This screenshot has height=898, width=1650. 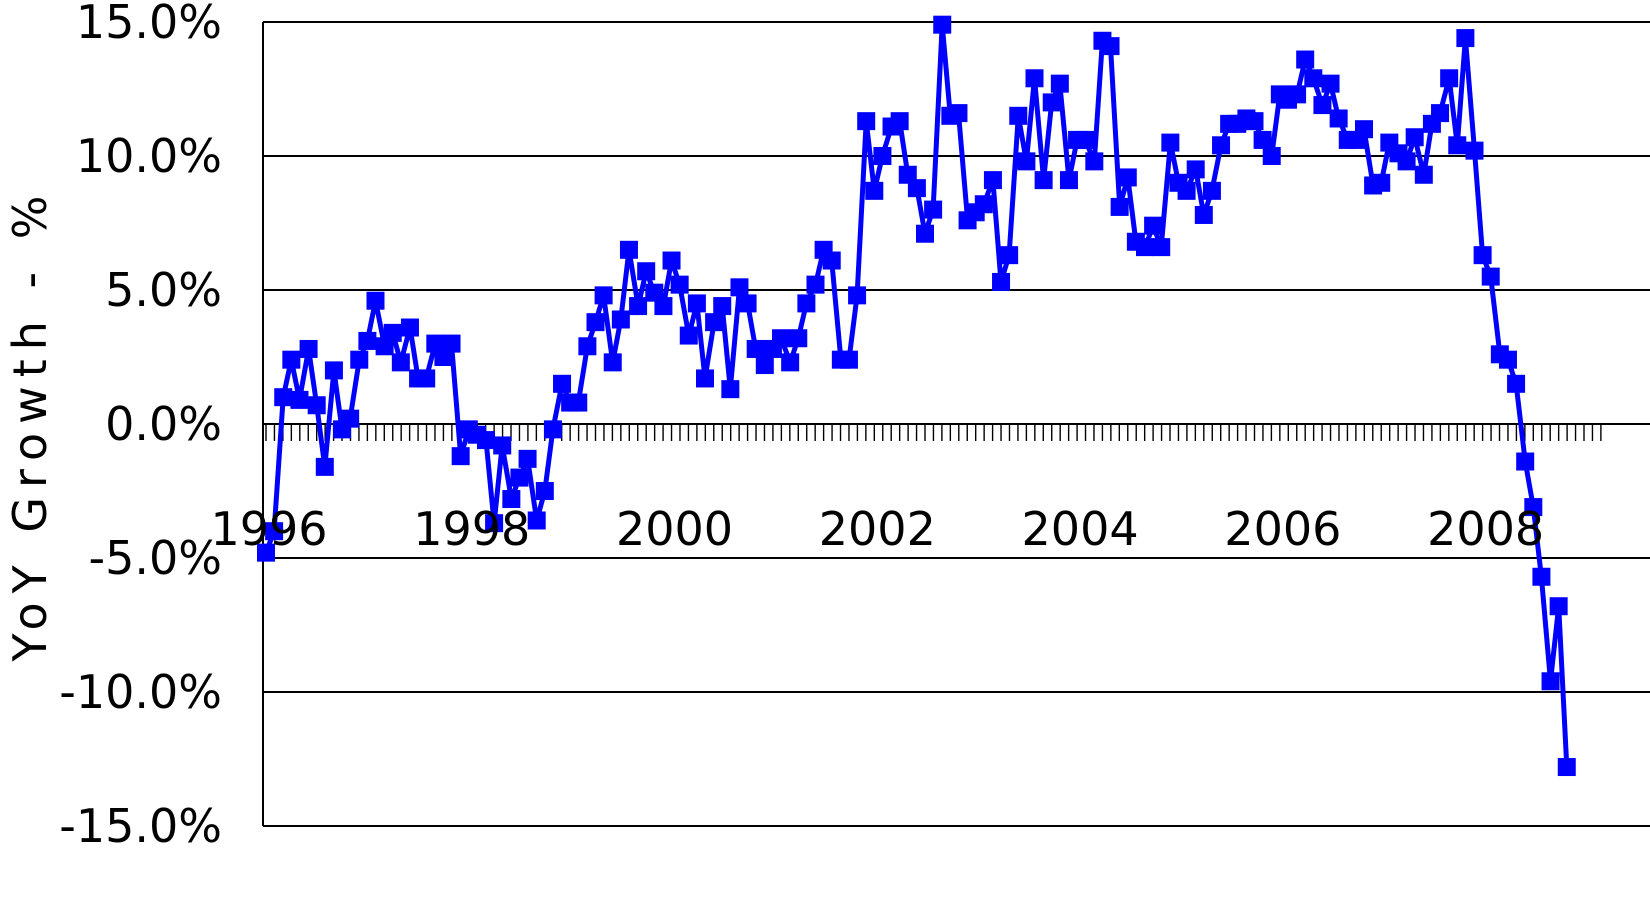 What do you see at coordinates (149, 156) in the screenshot?
I see `y-tick-label: 10.0%` at bounding box center [149, 156].